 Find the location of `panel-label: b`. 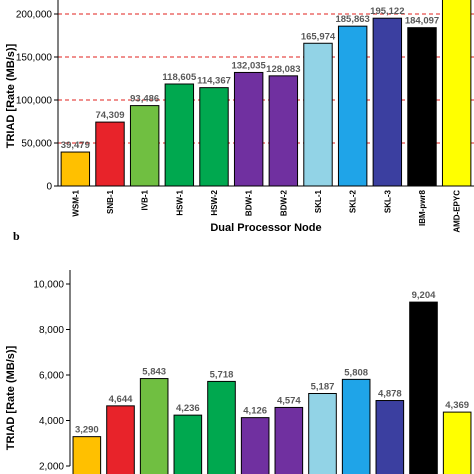

panel-label: b is located at coordinates (16, 236).